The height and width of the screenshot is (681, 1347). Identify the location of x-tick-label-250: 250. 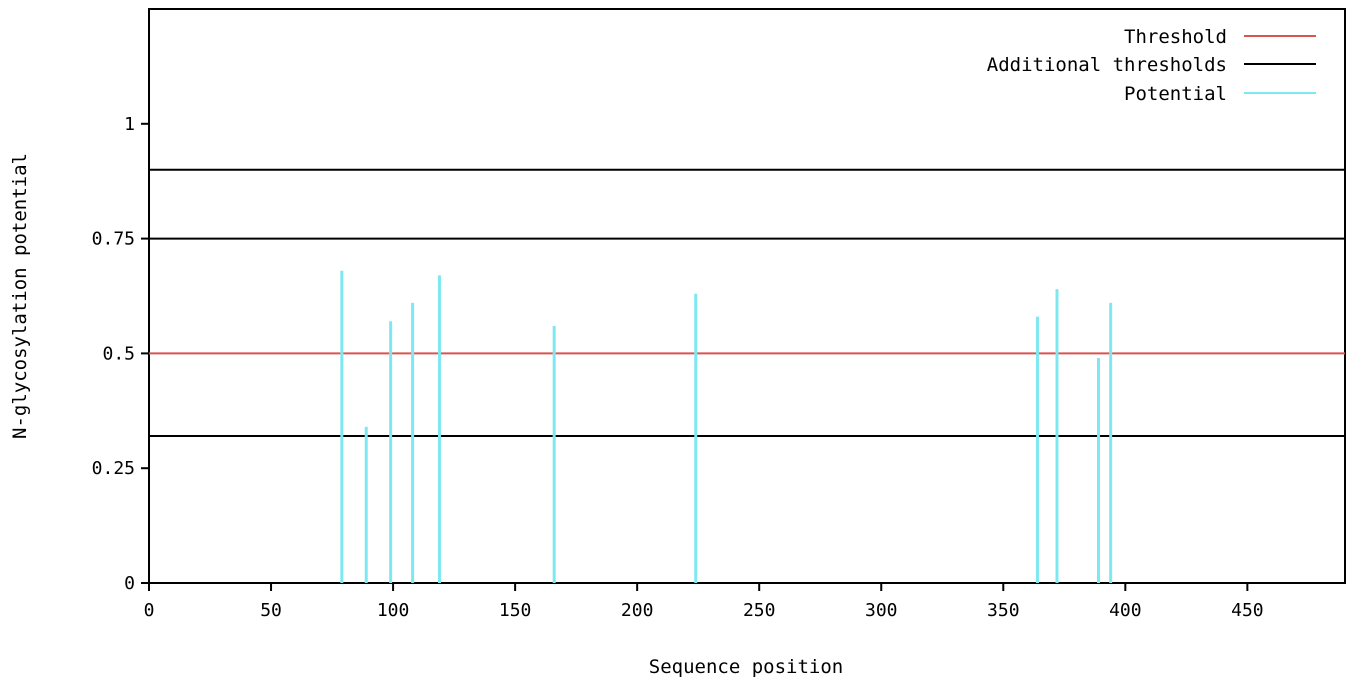
(759, 610).